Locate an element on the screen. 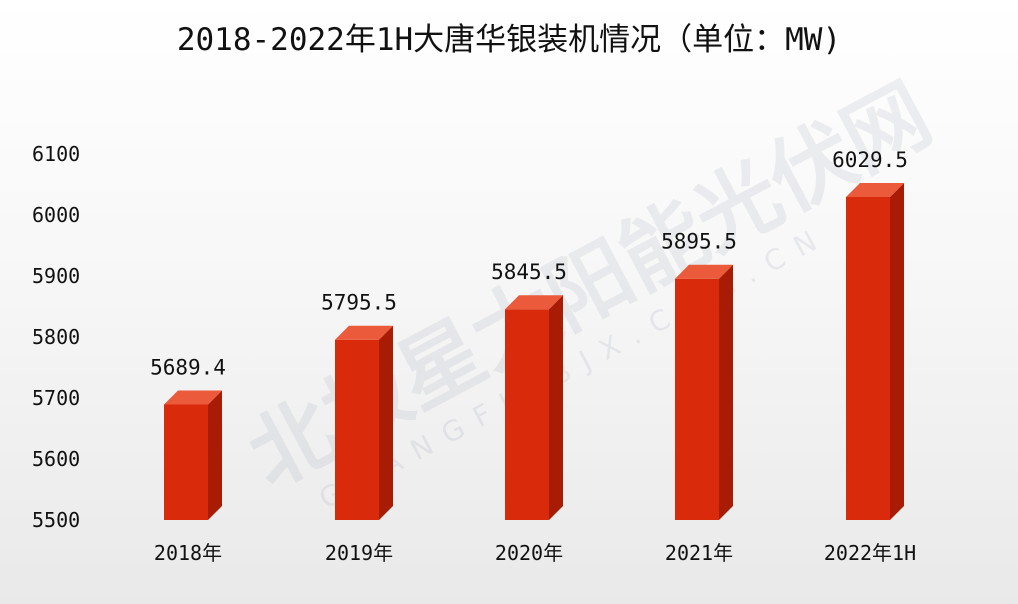 Image resolution: width=1018 pixels, height=604 pixels. x-tick-label: 2021年 is located at coordinates (699, 553).